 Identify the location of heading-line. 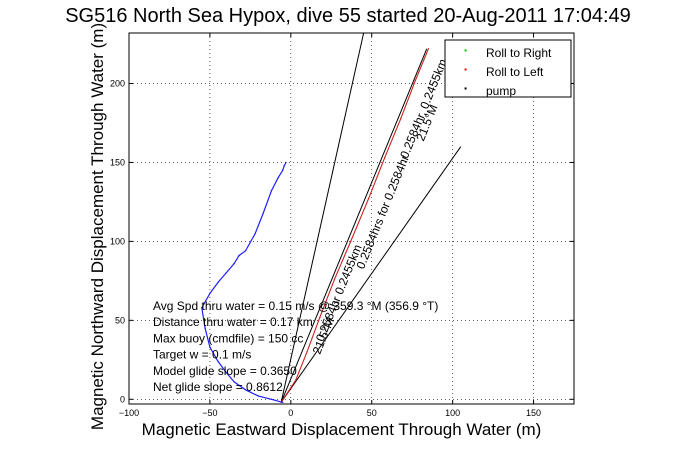
(322, 218).